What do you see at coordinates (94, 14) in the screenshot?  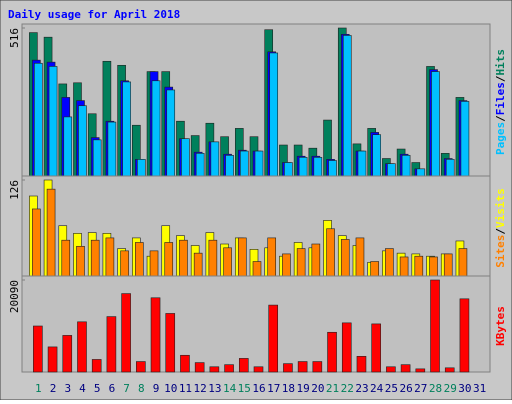 I see `chart-title: Daily usage for April 2018` at bounding box center [94, 14].